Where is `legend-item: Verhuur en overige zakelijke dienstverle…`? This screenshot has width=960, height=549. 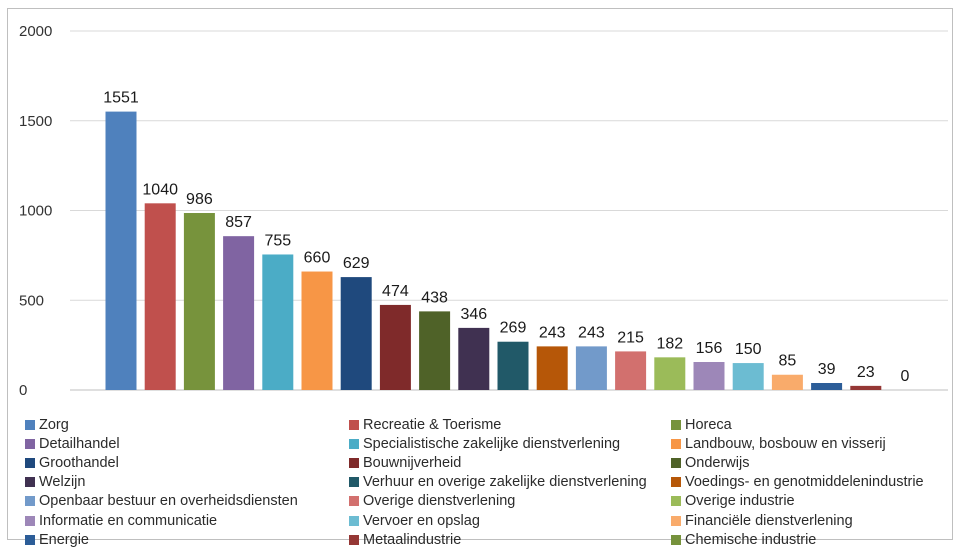 legend-item: Verhuur en overige zakelijke dienstverle… is located at coordinates (498, 482).